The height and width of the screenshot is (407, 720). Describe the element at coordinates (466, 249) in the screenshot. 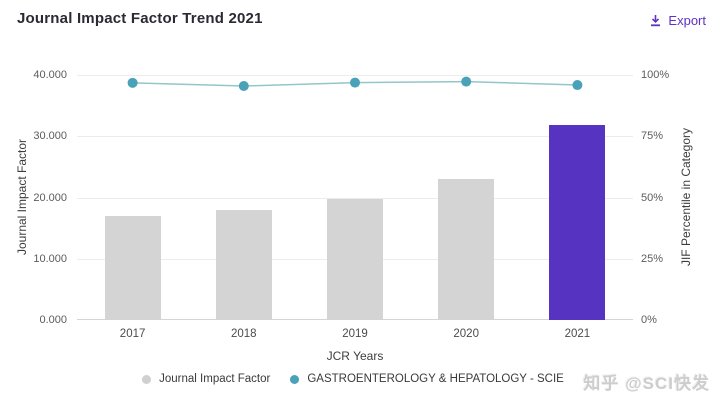

I see `bar-2020` at that location.